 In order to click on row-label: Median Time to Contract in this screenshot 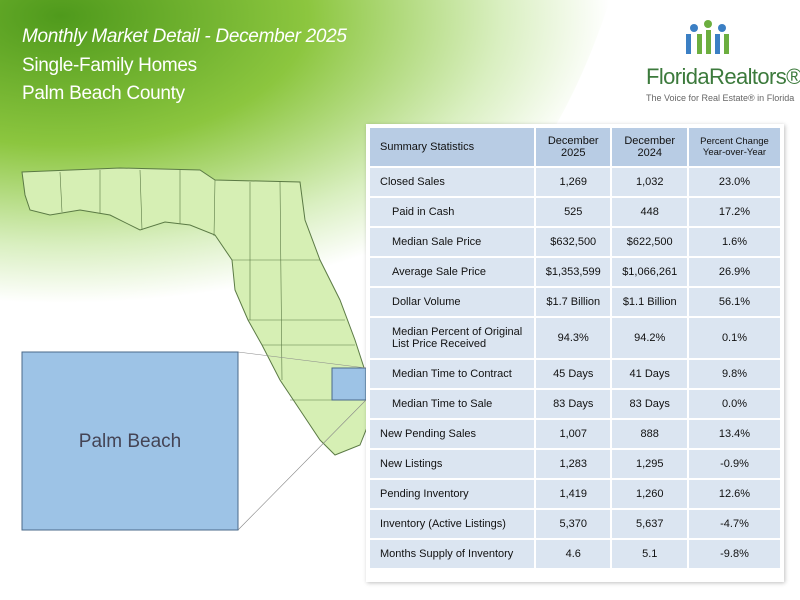, I will do `click(452, 374)`.